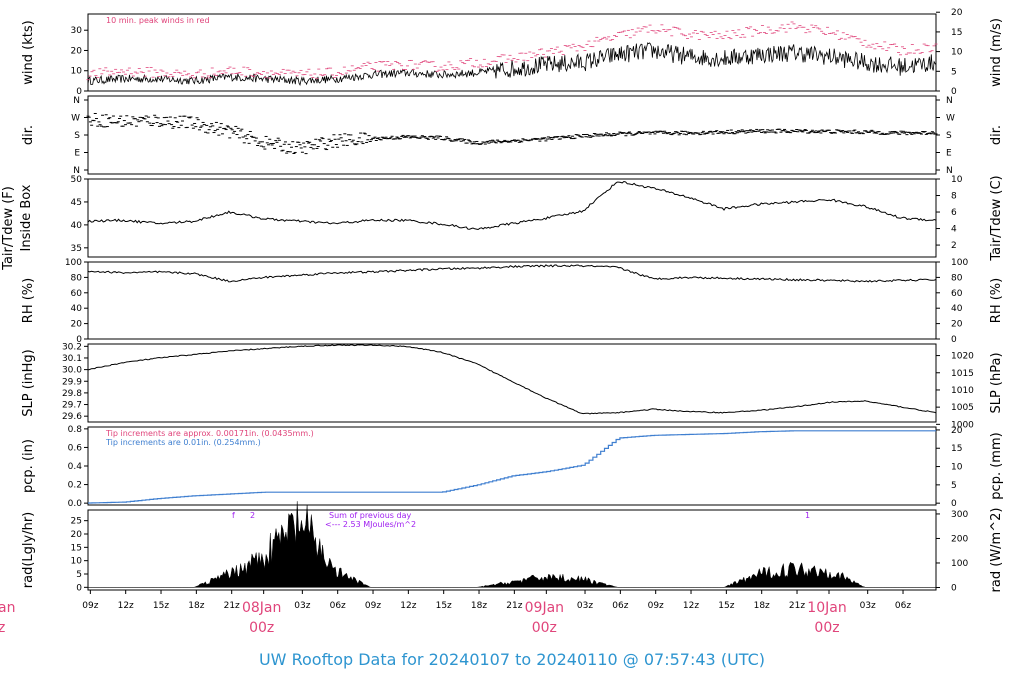 Image resolution: width=1024 pixels, height=700 pixels. I want to click on wind-left-tick-label: 20, so click(77, 51).